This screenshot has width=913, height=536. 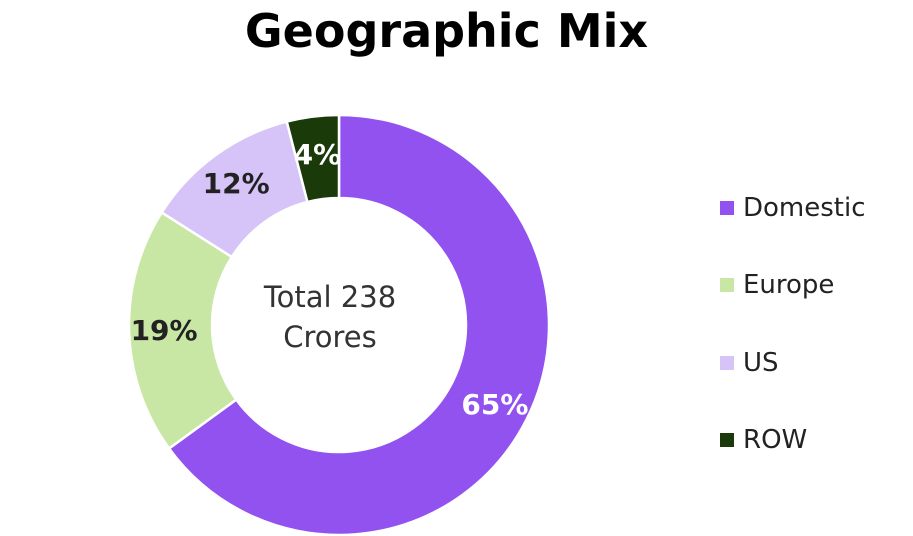 I want to click on legend-label-domestic: Domestic, so click(x=804, y=208).